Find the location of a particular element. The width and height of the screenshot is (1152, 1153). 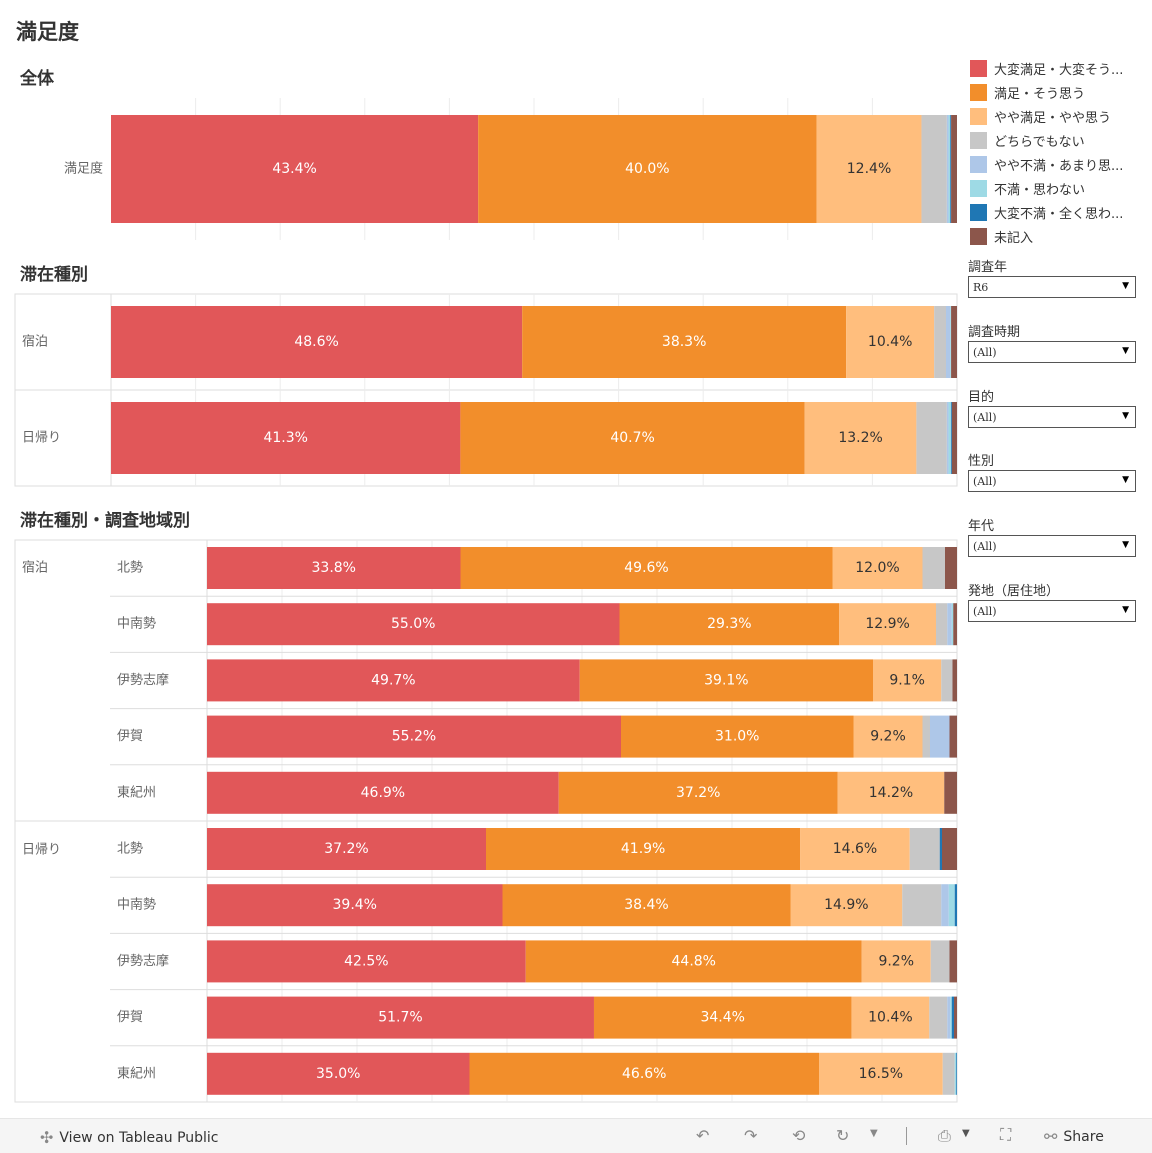

legend-item: どちらでもない is located at coordinates (1057, 140).